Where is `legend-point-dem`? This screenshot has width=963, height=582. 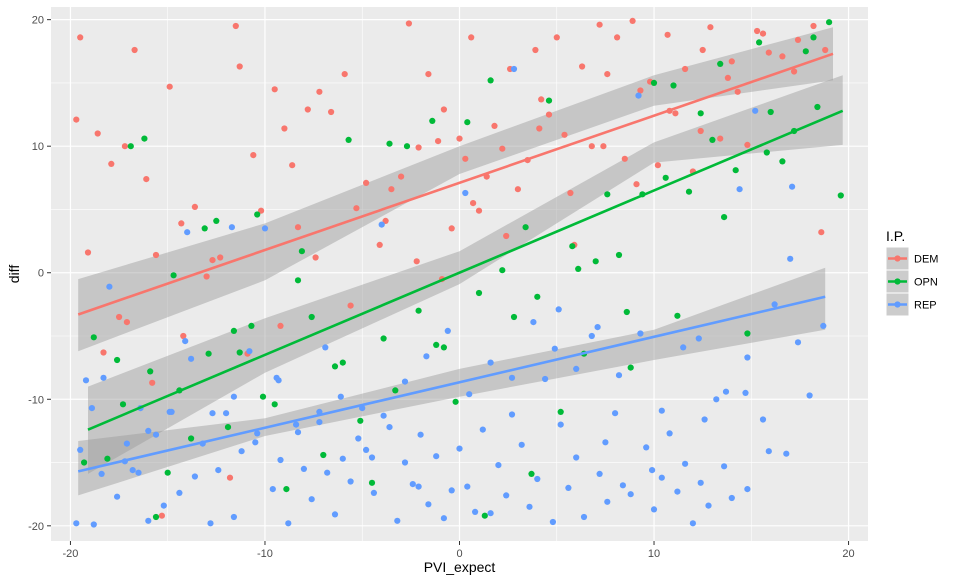
legend-point-dem is located at coordinates (897, 258).